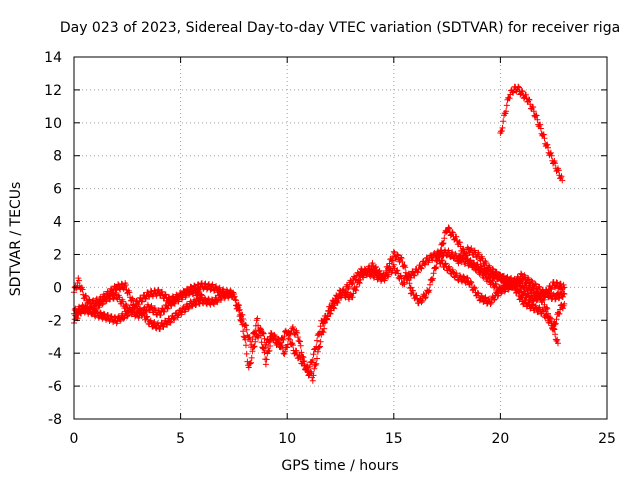 Image resolution: width=640 pixels, height=480 pixels. What do you see at coordinates (57, 255) in the screenshot?
I see `y-tick-label: 2` at bounding box center [57, 255].